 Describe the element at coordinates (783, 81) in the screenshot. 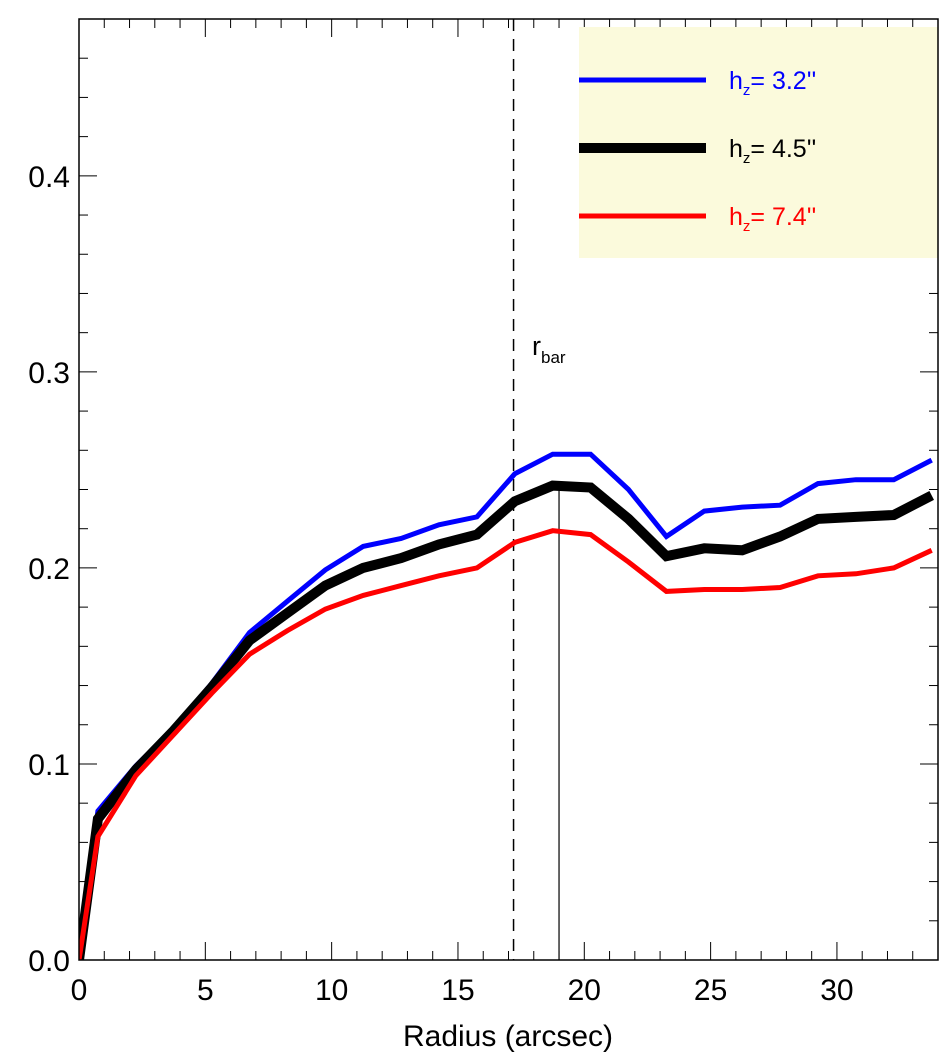

I see `legend-label-value: = 3.2''` at that location.